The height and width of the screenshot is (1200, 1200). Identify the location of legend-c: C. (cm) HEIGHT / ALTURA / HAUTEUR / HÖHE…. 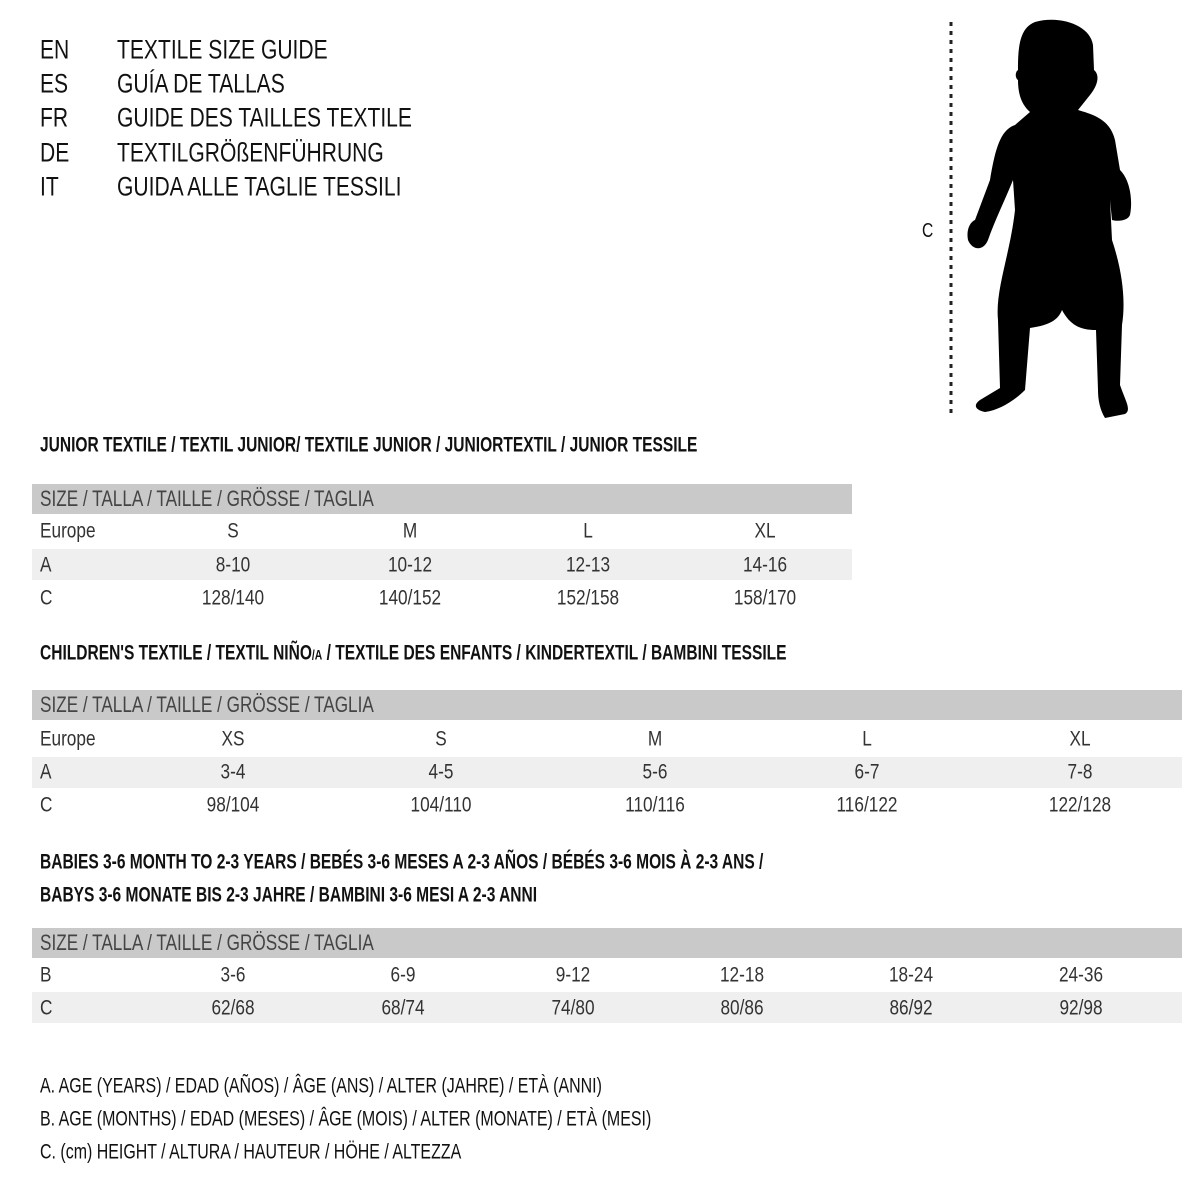
(251, 1152).